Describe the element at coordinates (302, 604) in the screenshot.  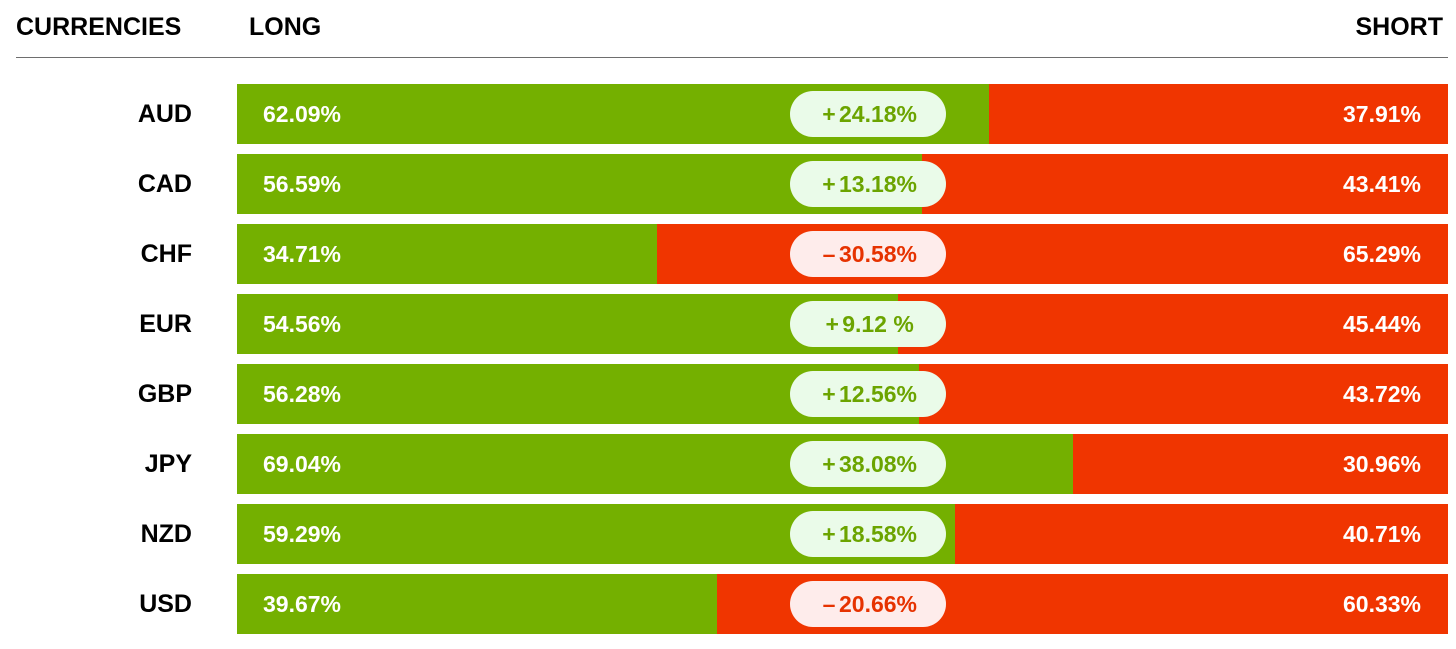
I see `long-percent-label: 39.67%` at that location.